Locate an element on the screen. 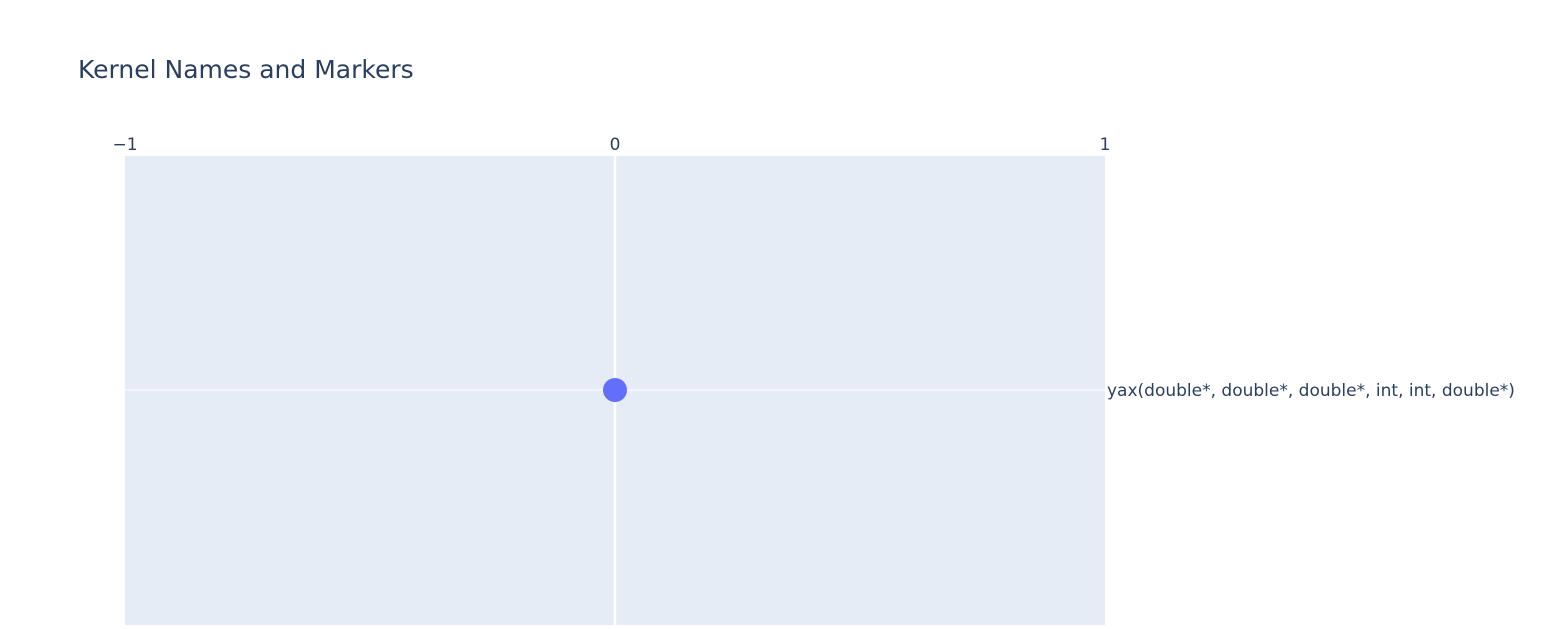  chart-title: Kernel Names and Markers is located at coordinates (246, 69).